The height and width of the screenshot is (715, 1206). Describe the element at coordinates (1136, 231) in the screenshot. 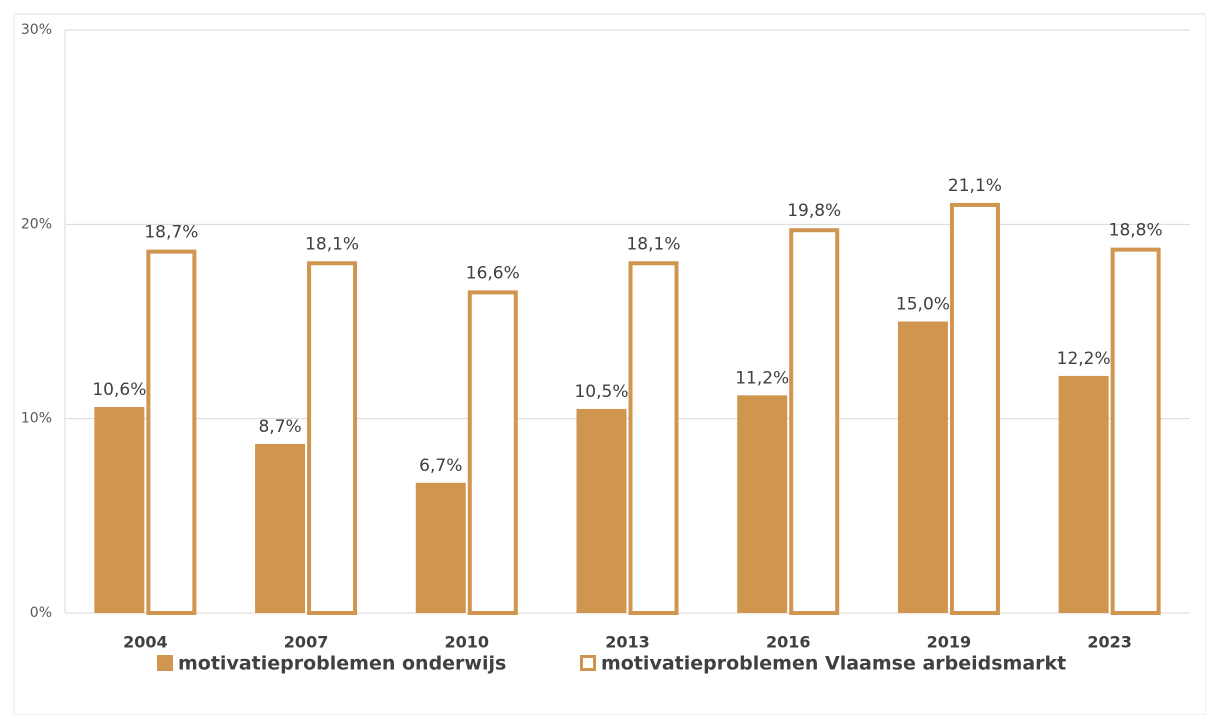

I see `value-label: 18,8%` at that location.